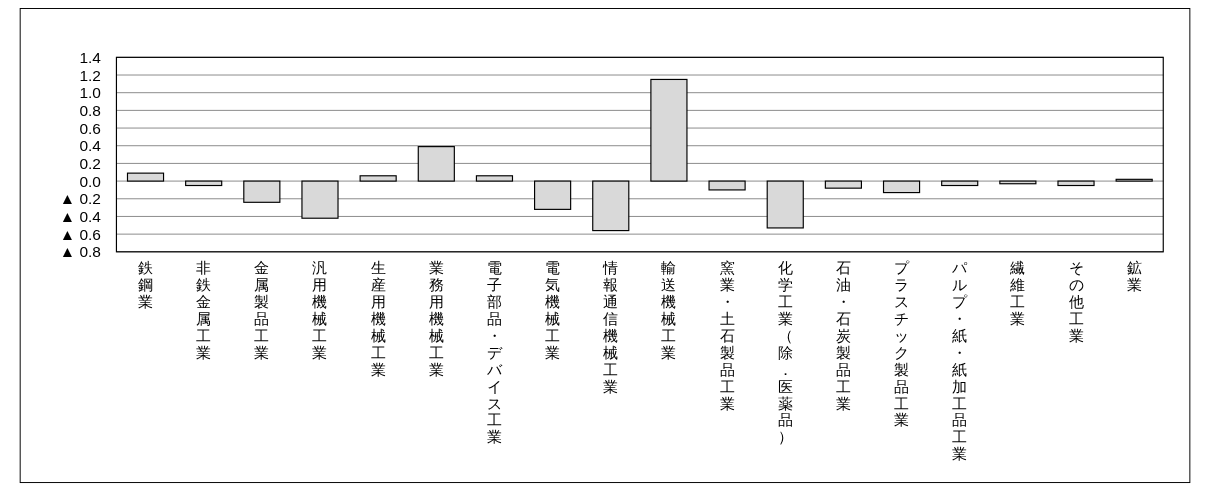  I want to click on x-tick-label: 鉱業, so click(1134, 277).